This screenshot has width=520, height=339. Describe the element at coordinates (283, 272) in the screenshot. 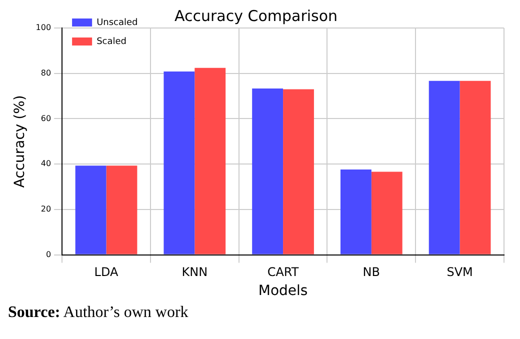

I see `x-tick-label: CART` at that location.